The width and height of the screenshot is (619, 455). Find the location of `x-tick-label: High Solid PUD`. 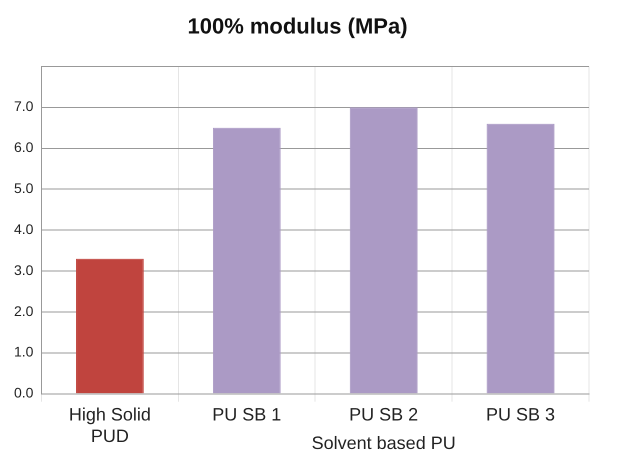

x-tick-label: High Solid PUD is located at coordinates (109, 425).